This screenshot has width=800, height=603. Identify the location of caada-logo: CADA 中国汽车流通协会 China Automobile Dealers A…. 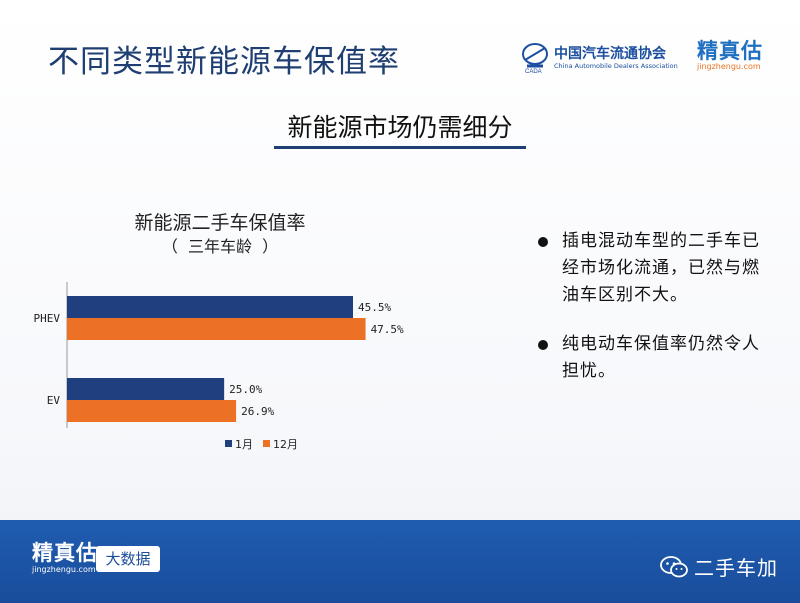
(601, 58).